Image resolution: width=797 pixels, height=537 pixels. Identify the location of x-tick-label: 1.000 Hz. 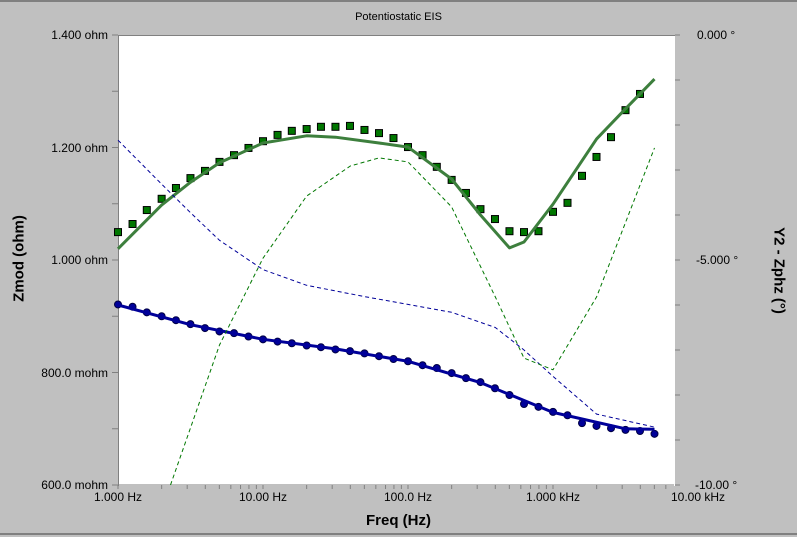
(118, 497).